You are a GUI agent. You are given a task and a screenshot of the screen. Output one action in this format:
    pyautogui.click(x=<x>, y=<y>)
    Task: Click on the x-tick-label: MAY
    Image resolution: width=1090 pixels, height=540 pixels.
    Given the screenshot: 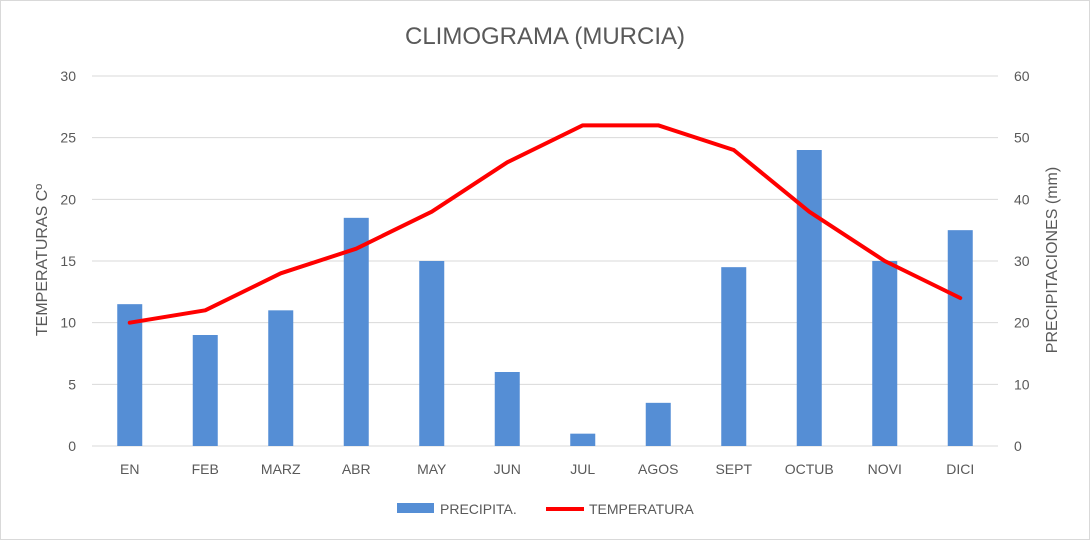 What is the action you would take?
    pyautogui.click(x=432, y=469)
    